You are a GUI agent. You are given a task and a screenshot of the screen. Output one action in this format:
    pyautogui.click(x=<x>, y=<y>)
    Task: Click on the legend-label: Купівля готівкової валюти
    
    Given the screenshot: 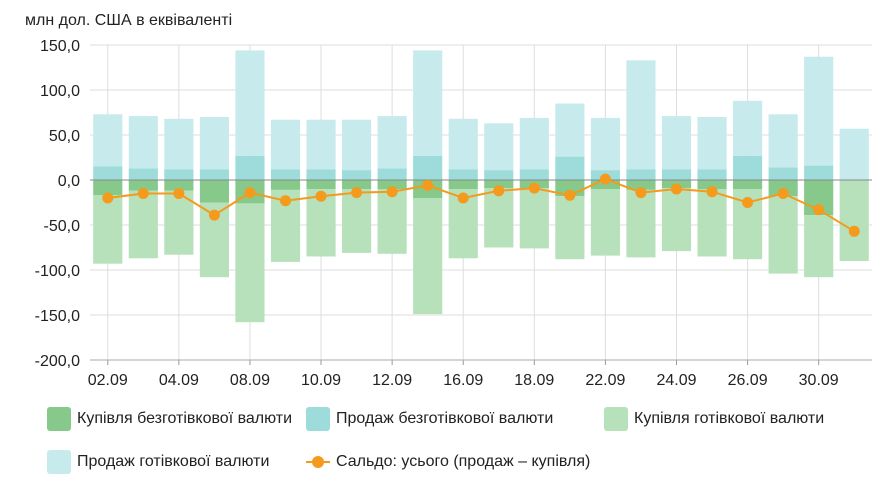 What is the action you would take?
    pyautogui.click(x=729, y=418)
    